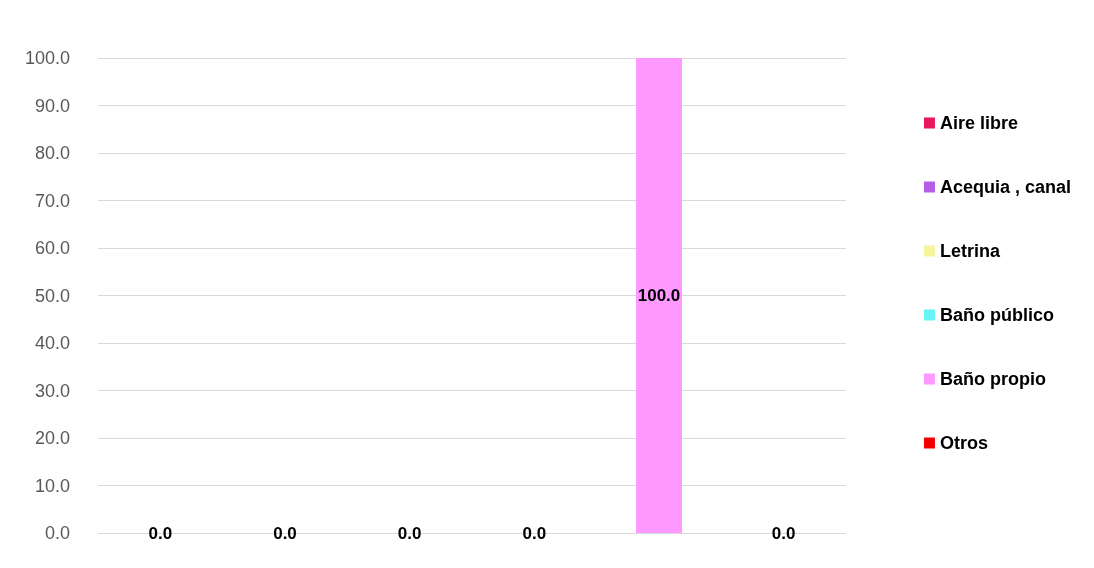 This screenshot has width=1094, height=568. I want to click on y-tick-label: 30.0, so click(52, 390).